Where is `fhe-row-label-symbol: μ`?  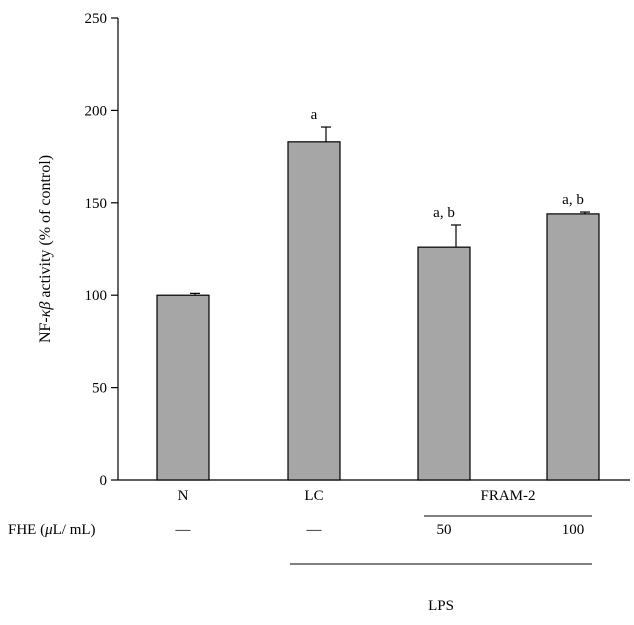 fhe-row-label-symbol: μ is located at coordinates (48, 530).